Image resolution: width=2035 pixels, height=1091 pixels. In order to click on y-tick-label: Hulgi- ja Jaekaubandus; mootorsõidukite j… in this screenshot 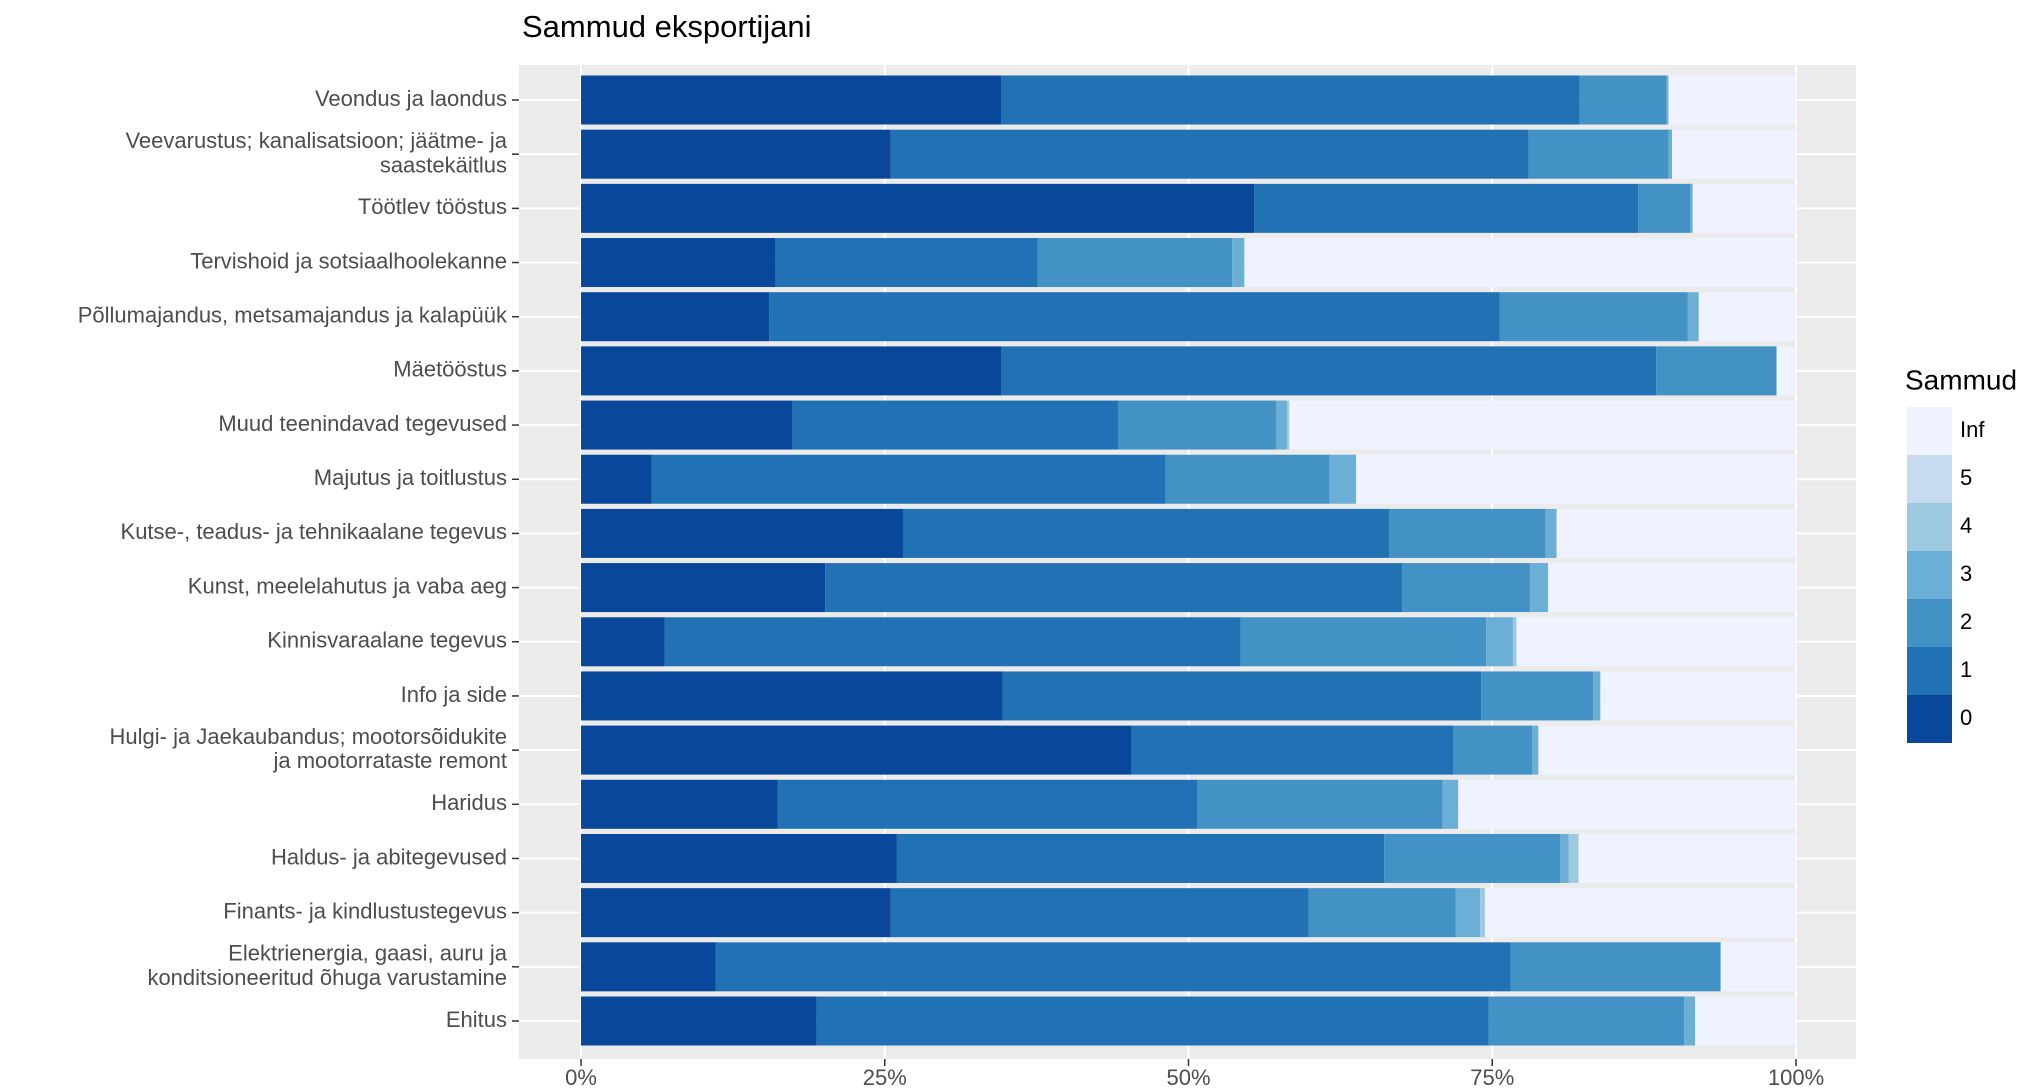, I will do `click(308, 748)`.